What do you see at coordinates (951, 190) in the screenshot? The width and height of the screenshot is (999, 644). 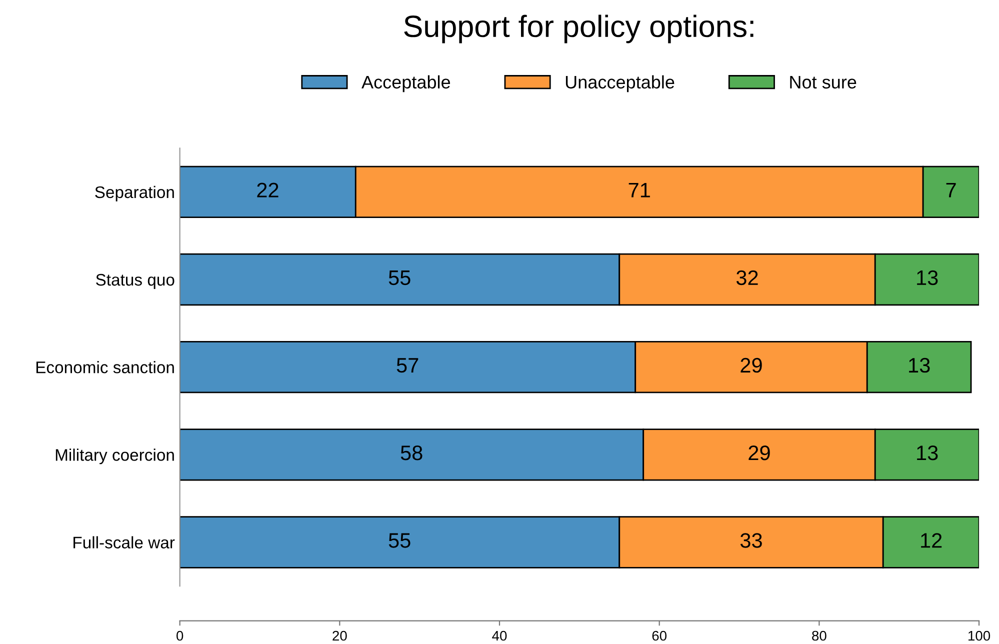 I see `data-label: 7` at bounding box center [951, 190].